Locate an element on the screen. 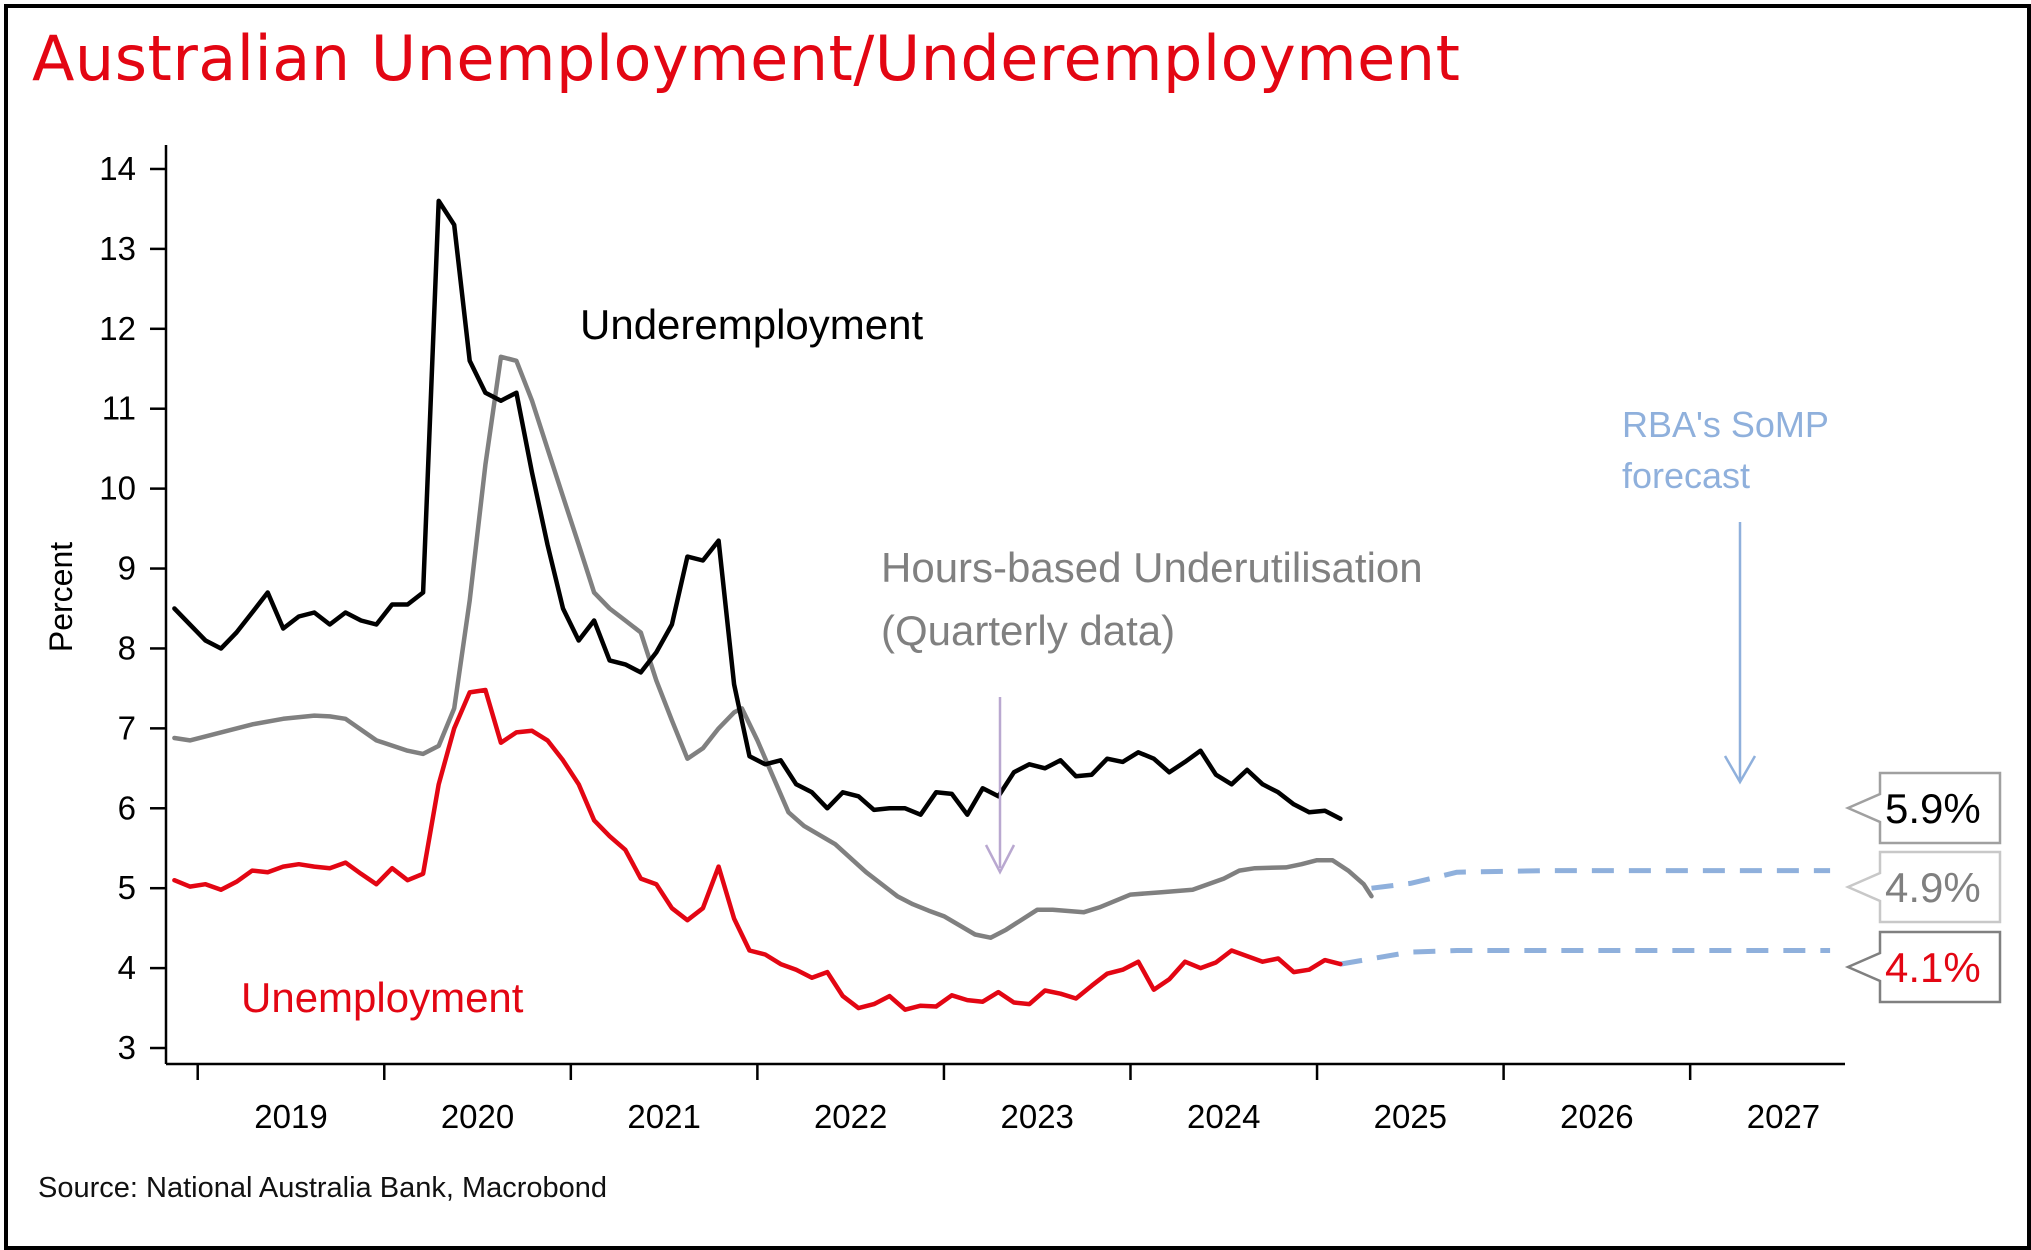 This screenshot has height=1250, width=2031. y-tick-label: 3 is located at coordinates (127, 1047).